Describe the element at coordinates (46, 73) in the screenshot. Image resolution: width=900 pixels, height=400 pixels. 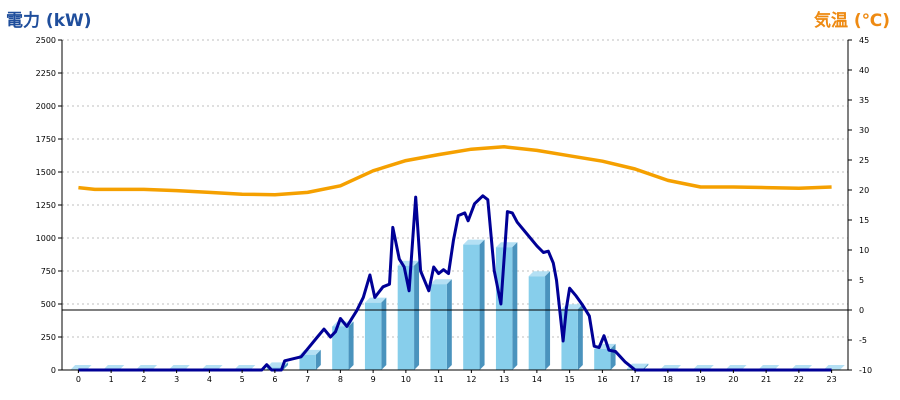
I see `left-tick-label: 2250` at that location.